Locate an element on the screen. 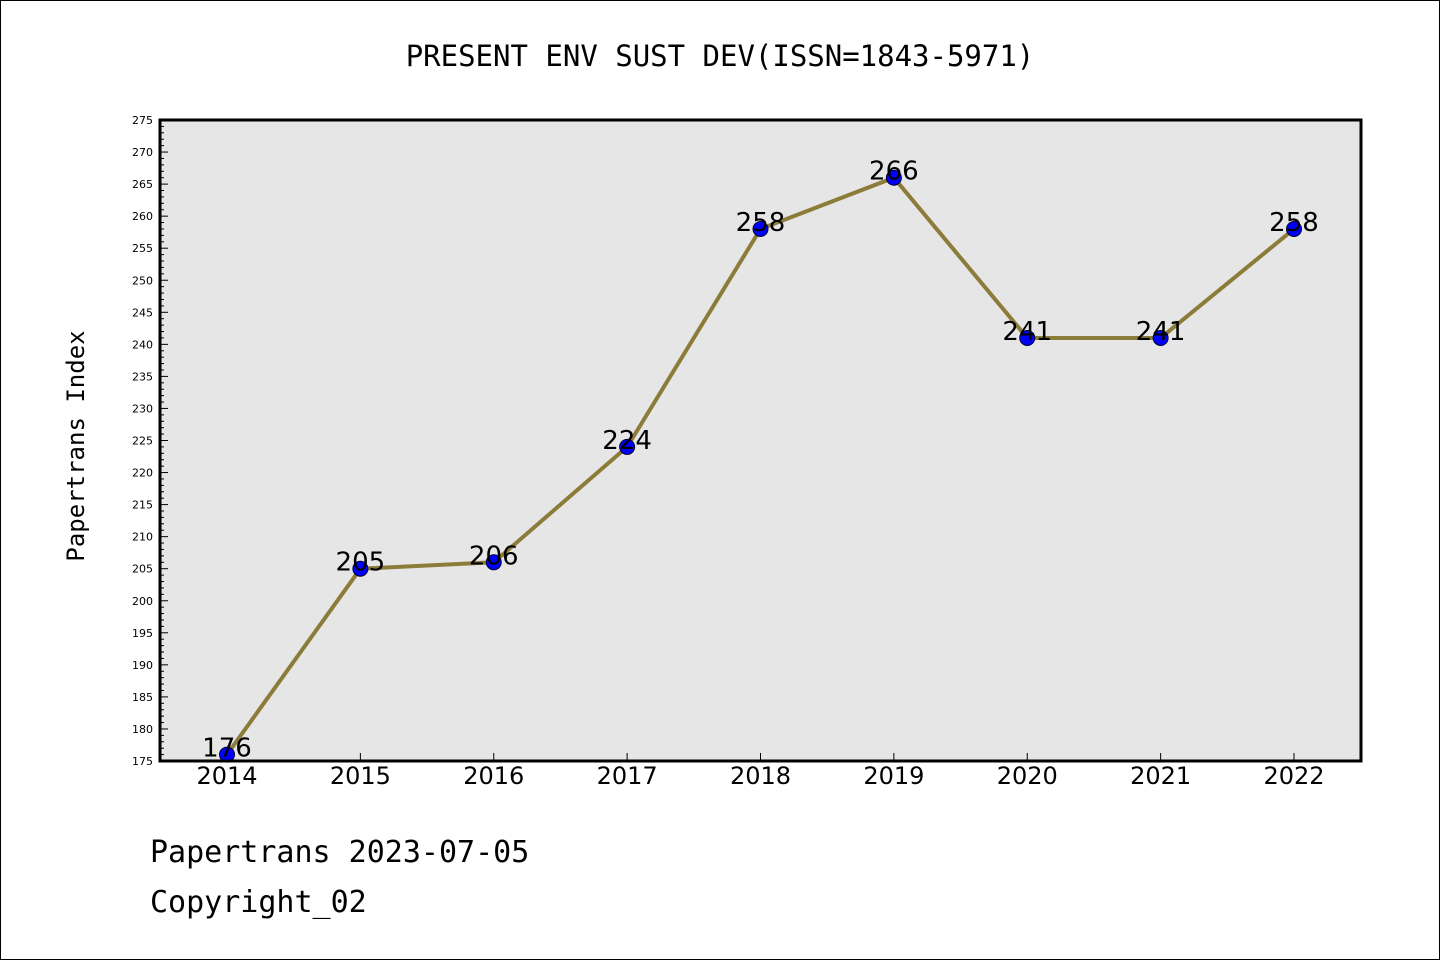  y-tick-label: 175 is located at coordinates (142, 761).